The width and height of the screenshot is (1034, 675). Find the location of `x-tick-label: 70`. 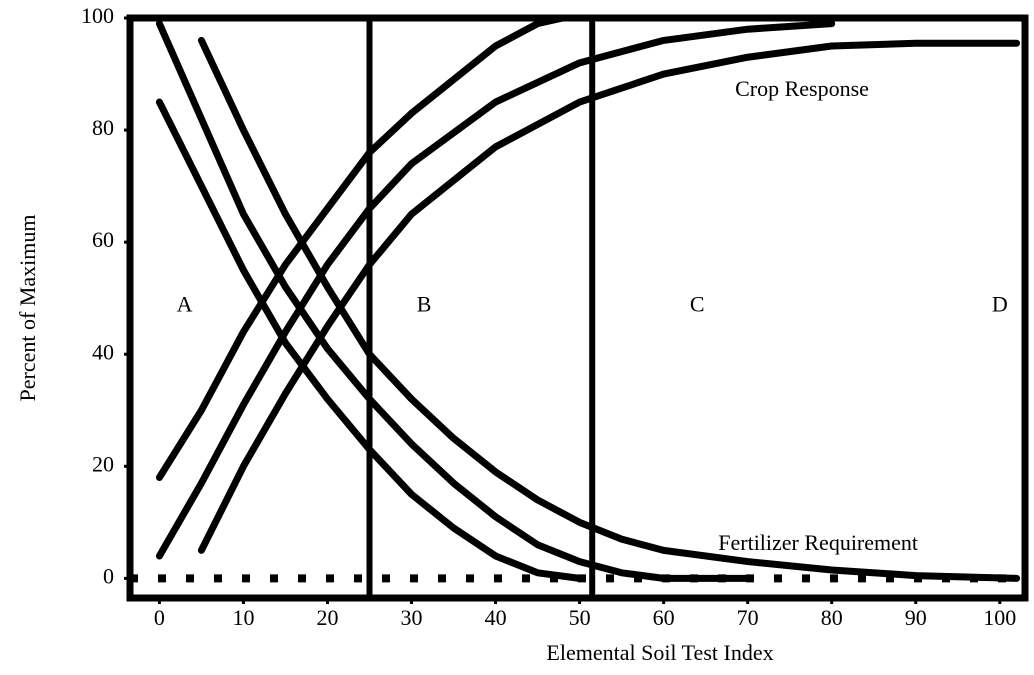

x-tick-label: 70 is located at coordinates (748, 617).